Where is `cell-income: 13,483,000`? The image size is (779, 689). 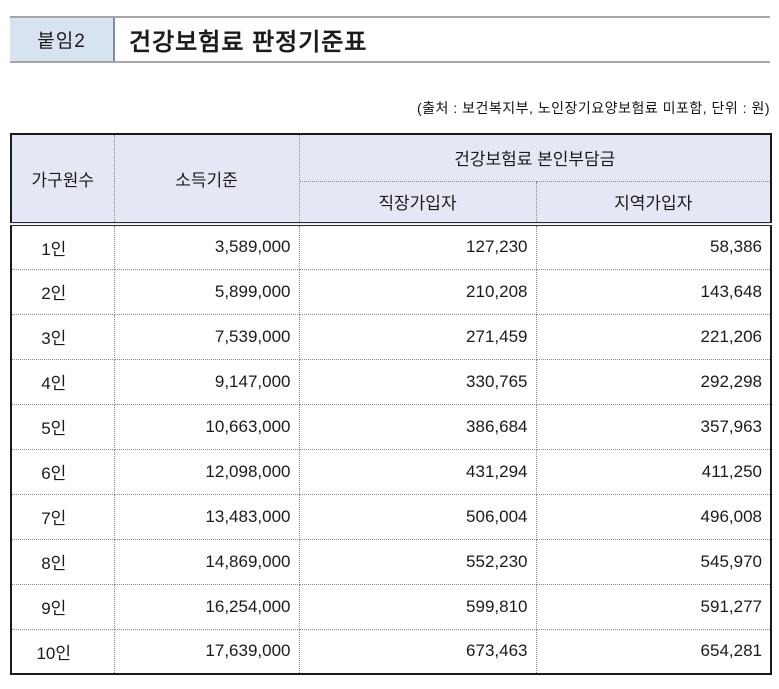 cell-income: 13,483,000 is located at coordinates (206, 516).